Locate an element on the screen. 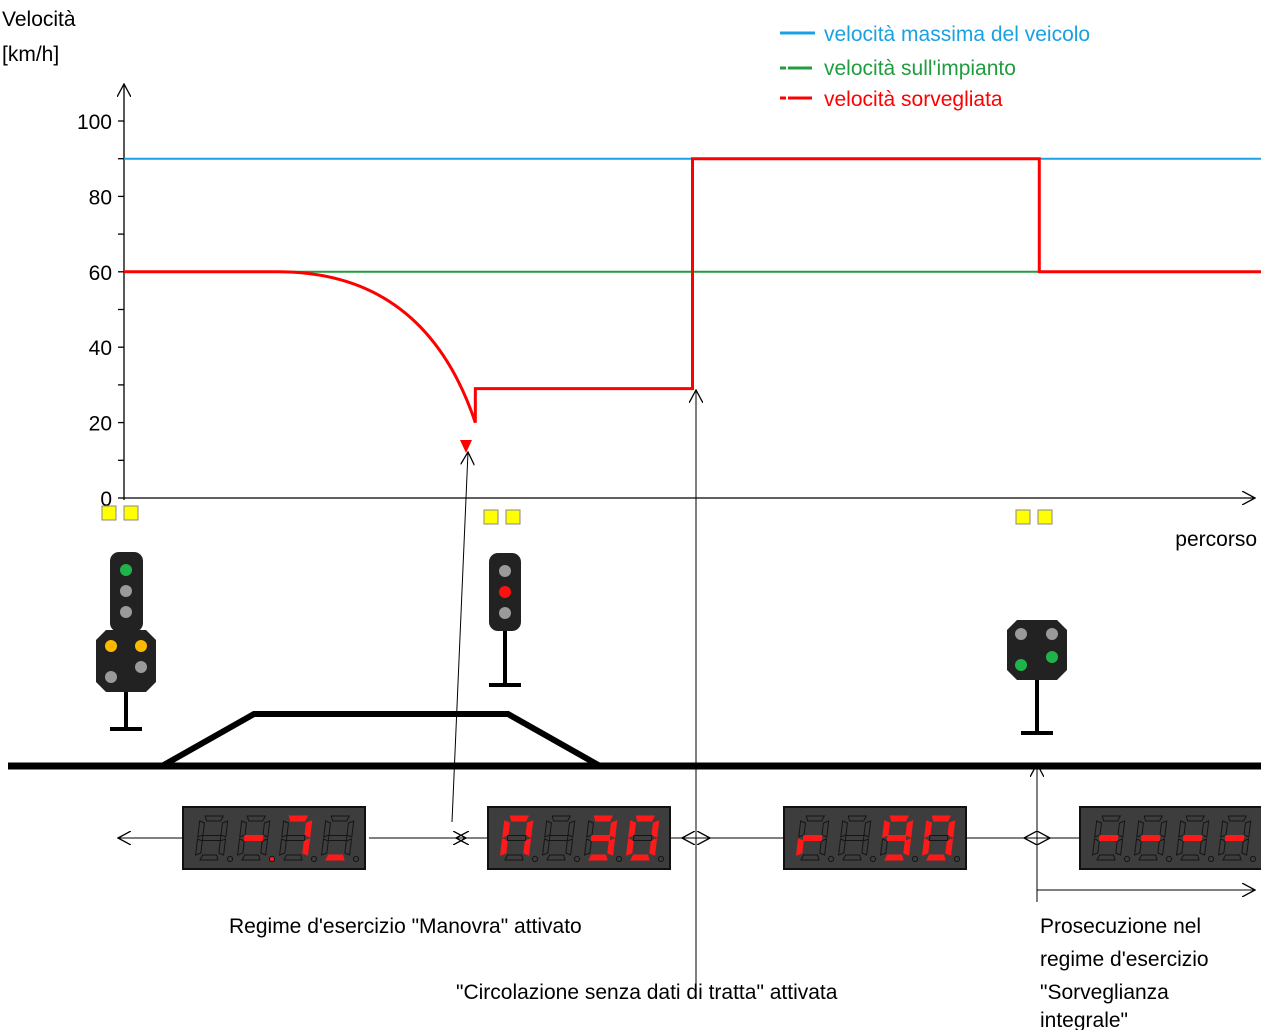 This screenshot has height=1030, width=1261. y-tick-label: 100 is located at coordinates (94, 122).